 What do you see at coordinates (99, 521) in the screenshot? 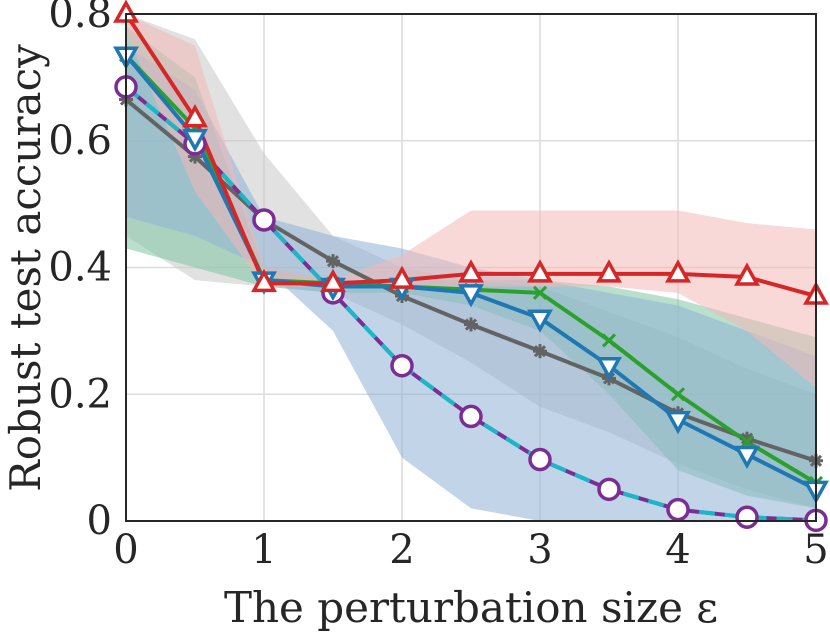
I see `y-tick-label: 0` at bounding box center [99, 521].